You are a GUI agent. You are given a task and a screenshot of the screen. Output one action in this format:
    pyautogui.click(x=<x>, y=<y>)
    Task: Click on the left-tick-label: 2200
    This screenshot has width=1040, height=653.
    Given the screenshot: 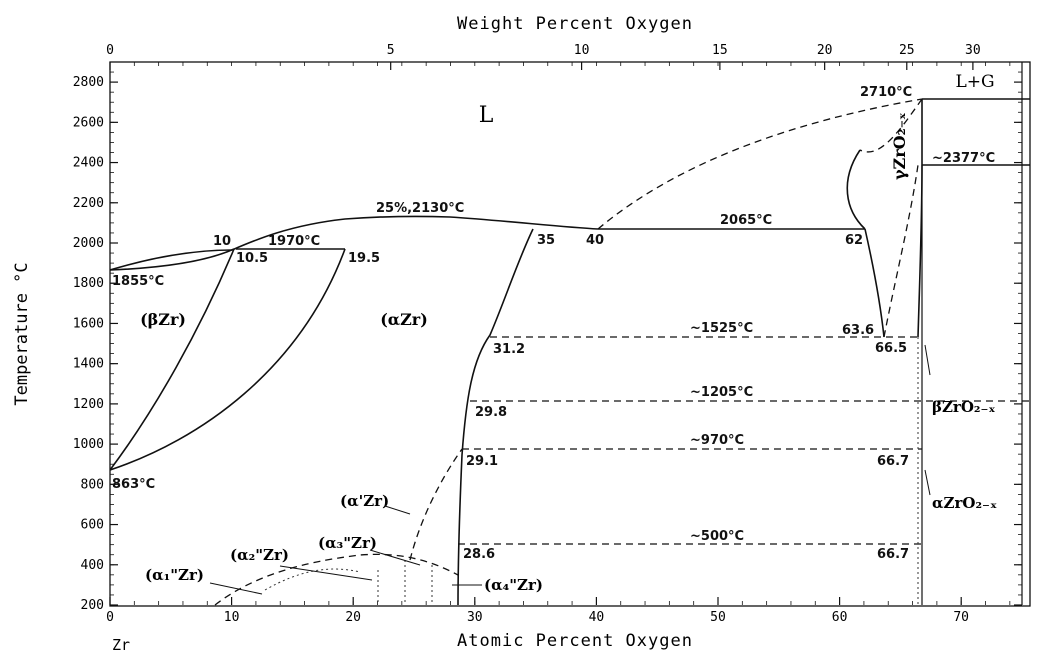 What is the action you would take?
    pyautogui.click(x=88, y=203)
    